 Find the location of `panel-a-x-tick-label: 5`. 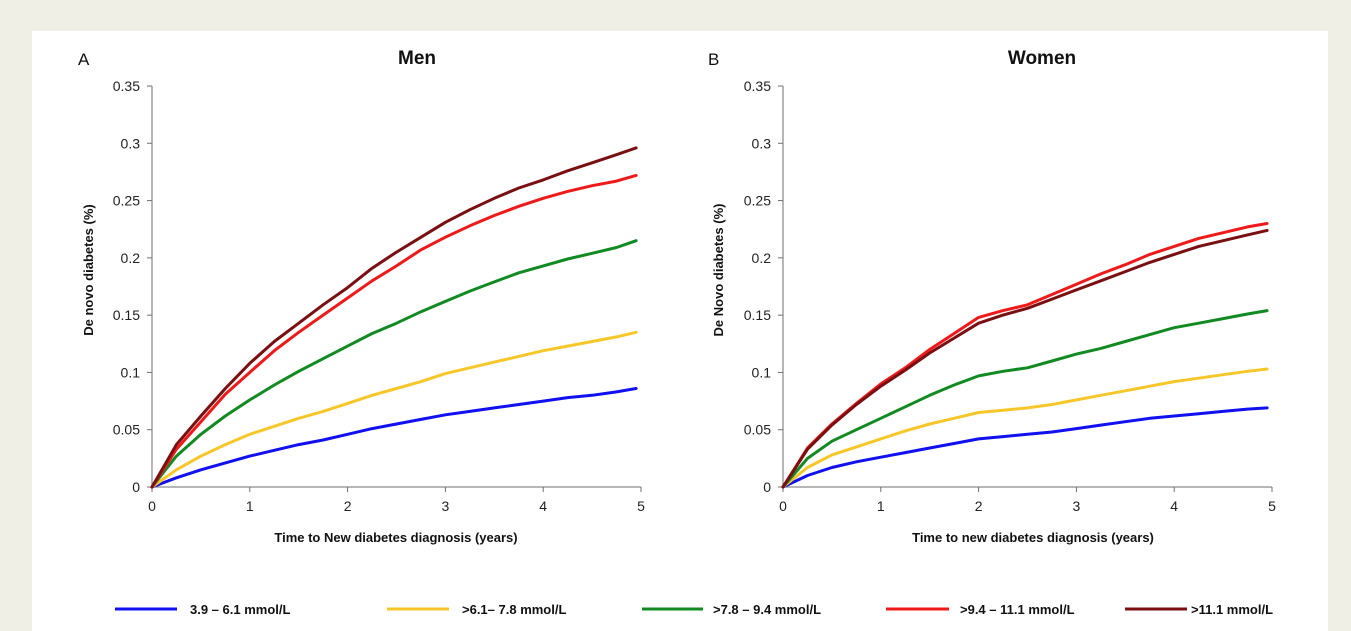

panel-a-x-tick-label: 5 is located at coordinates (641, 506).